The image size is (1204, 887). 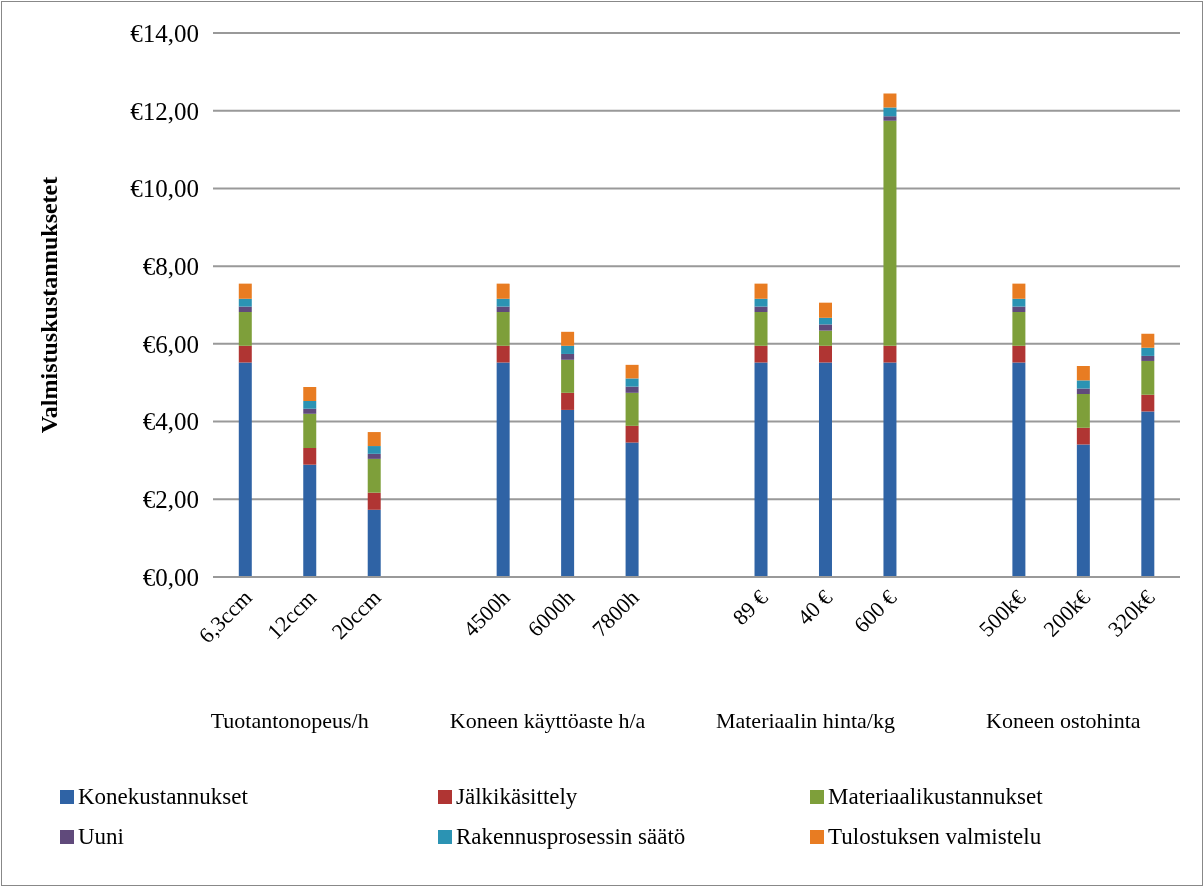 I want to click on legend-label: Tulostuksen valmistelu, so click(x=935, y=837).